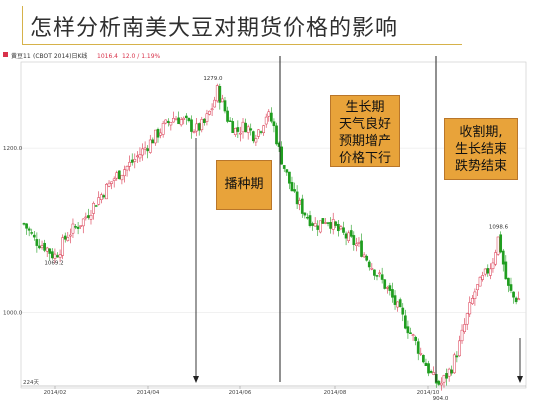 The height and width of the screenshot is (404, 533). Describe the element at coordinates (244, 185) in the screenshot. I see `planting-phase-annotation: 播种期` at that location.